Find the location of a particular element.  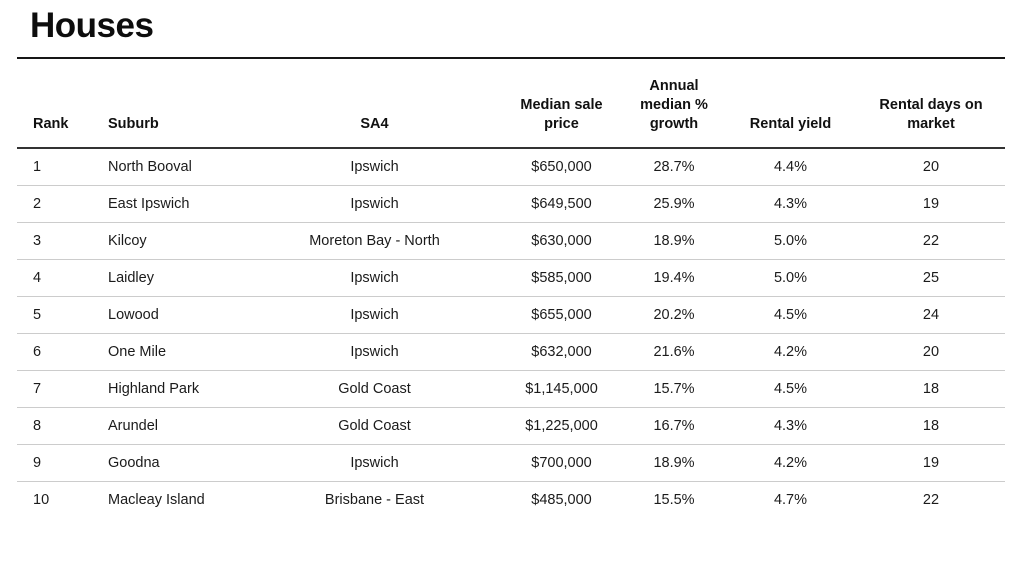

table-cell: $655,000 is located at coordinates (561, 315).